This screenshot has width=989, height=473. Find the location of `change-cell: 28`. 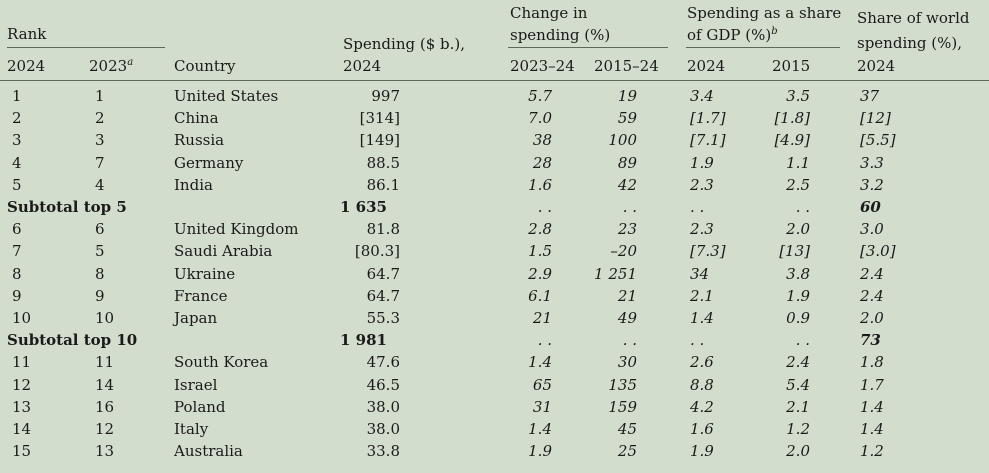

change-cell: 28 is located at coordinates (542, 162).